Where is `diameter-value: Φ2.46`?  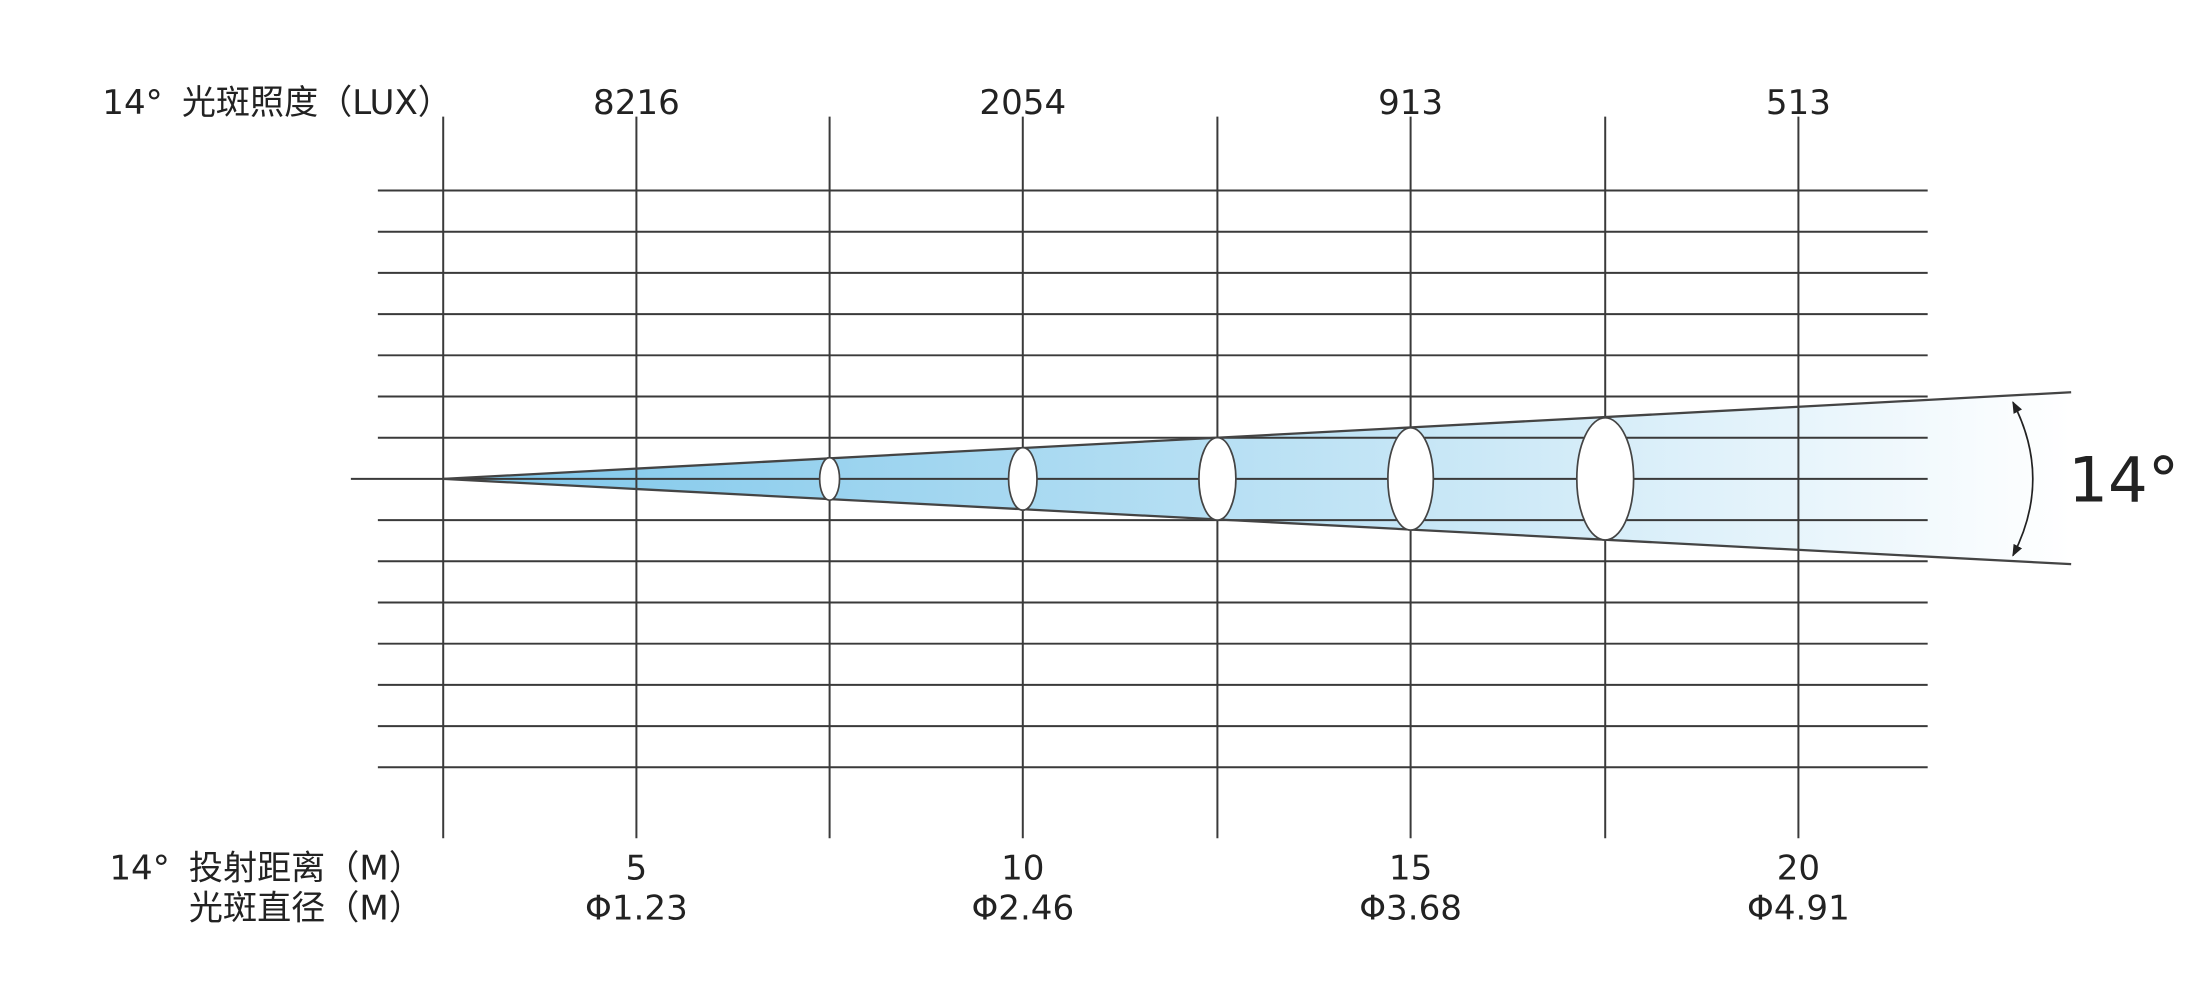 diameter-value: Φ2.46 is located at coordinates (1022, 908).